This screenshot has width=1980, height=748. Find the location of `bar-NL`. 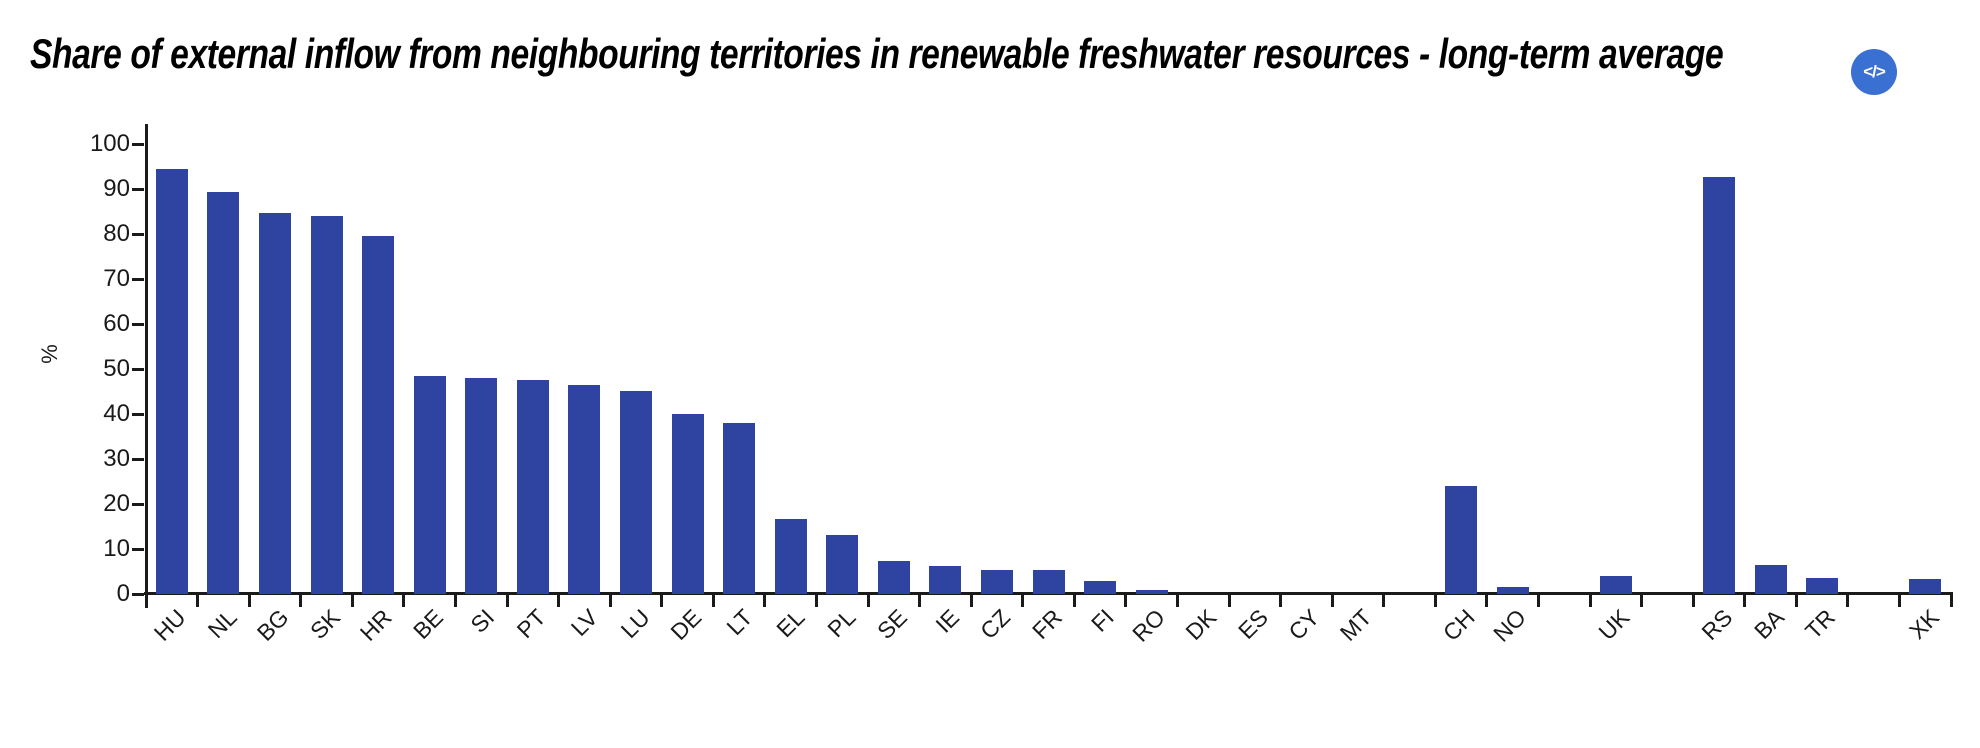

bar-NL is located at coordinates (223, 393).